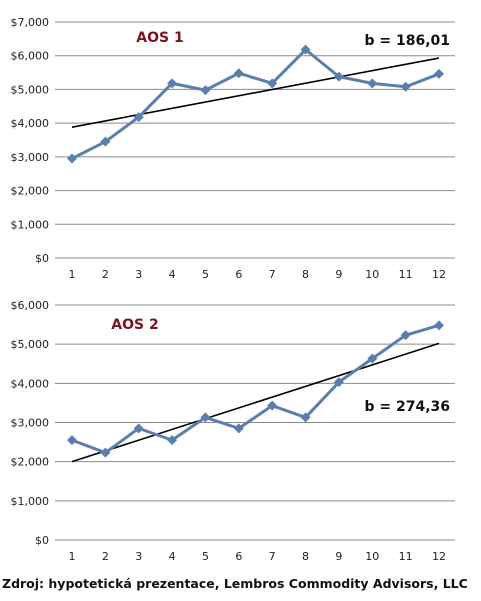  Describe the element at coordinates (407, 407) in the screenshot. I see `slope-annotation: b = 274,36` at that location.